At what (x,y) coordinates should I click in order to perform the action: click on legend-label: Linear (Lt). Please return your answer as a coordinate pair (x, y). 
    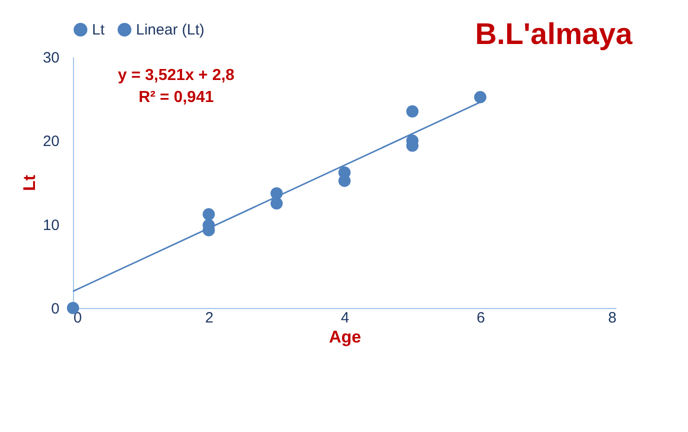
    Looking at the image, I should click on (170, 30).